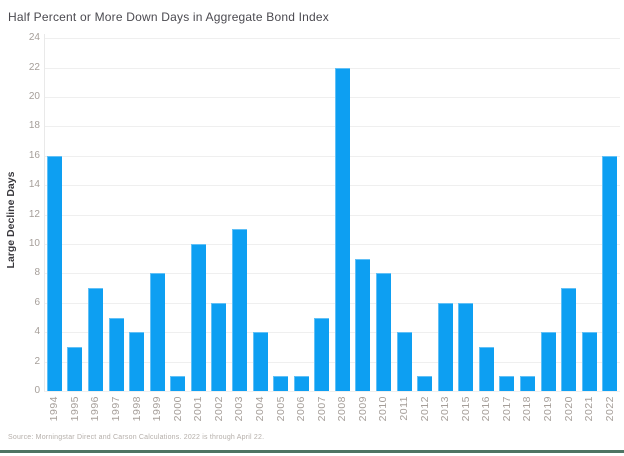  Describe the element at coordinates (465, 409) in the screenshot. I see `x-tick-label-2015: 2015` at that location.